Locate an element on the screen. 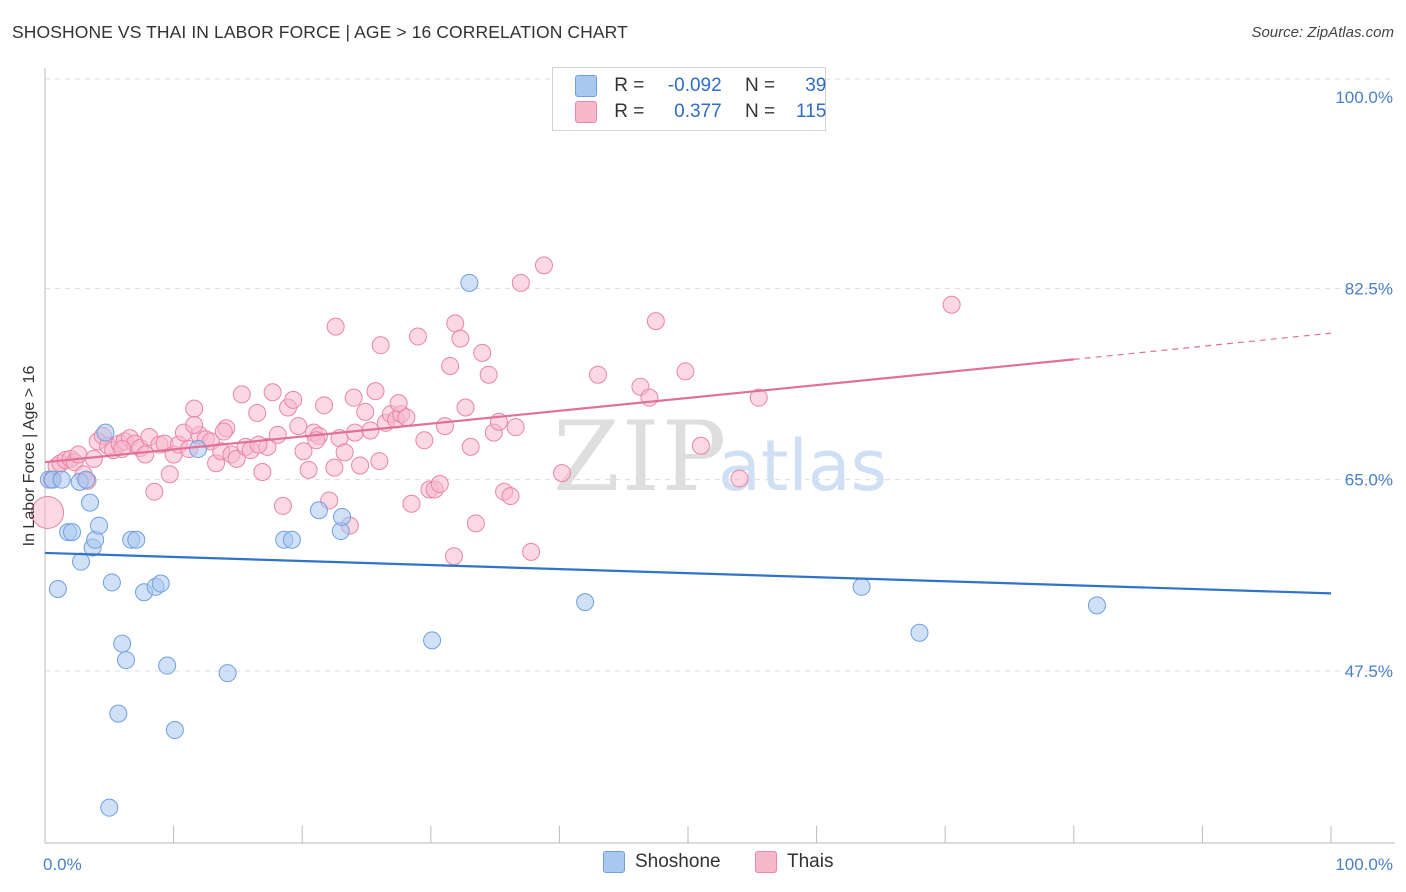  legend-n-value: 115 is located at coordinates (811, 111).